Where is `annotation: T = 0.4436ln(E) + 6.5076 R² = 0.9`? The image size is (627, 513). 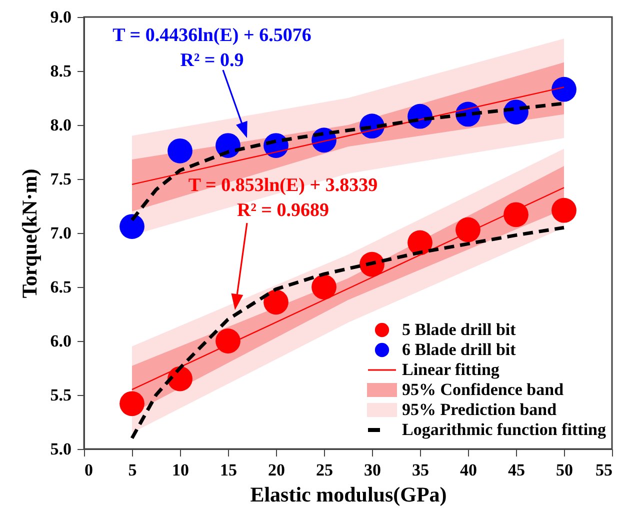
annotation: T = 0.4436ln(E) + 6.5076 R² = 0.9 is located at coordinates (212, 48).